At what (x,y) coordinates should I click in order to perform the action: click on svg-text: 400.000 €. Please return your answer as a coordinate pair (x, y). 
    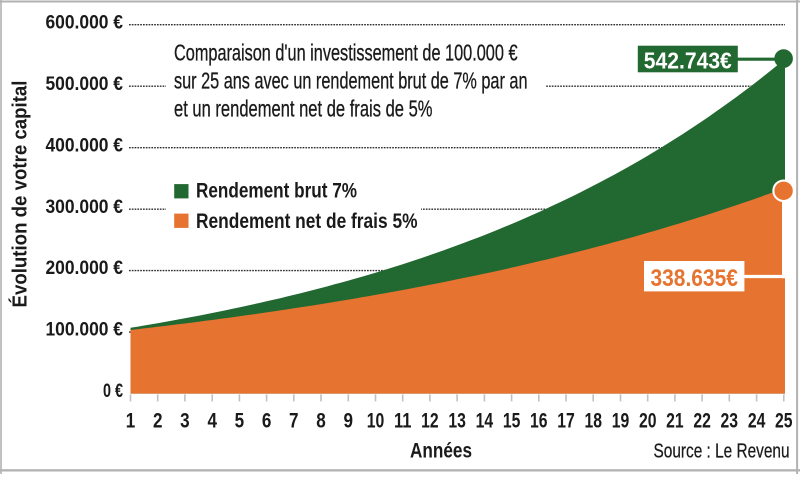
    Looking at the image, I should click on (85, 145).